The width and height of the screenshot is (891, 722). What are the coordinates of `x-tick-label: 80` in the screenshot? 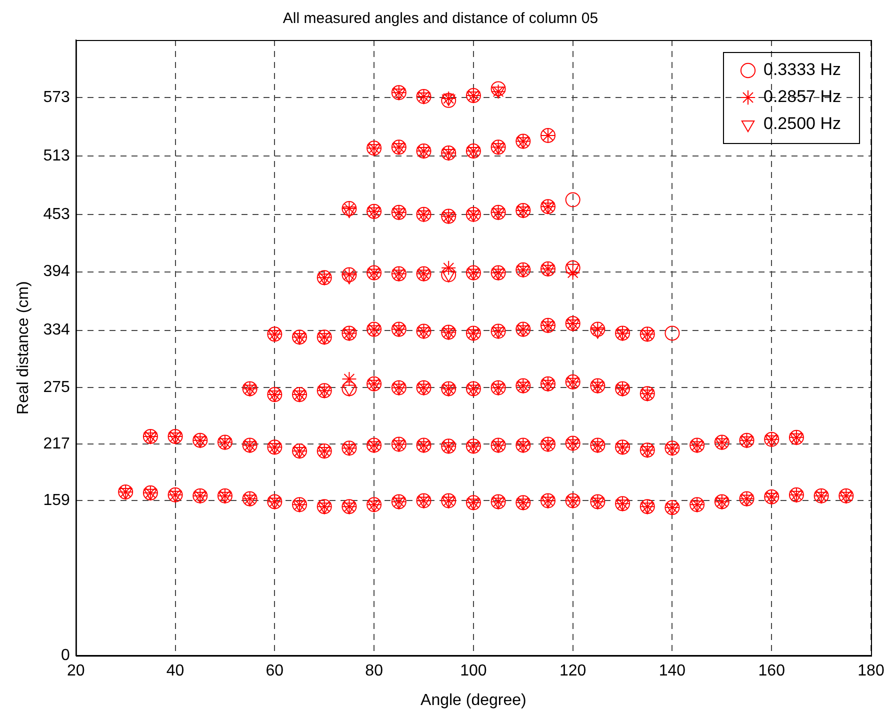 It's located at (374, 671).